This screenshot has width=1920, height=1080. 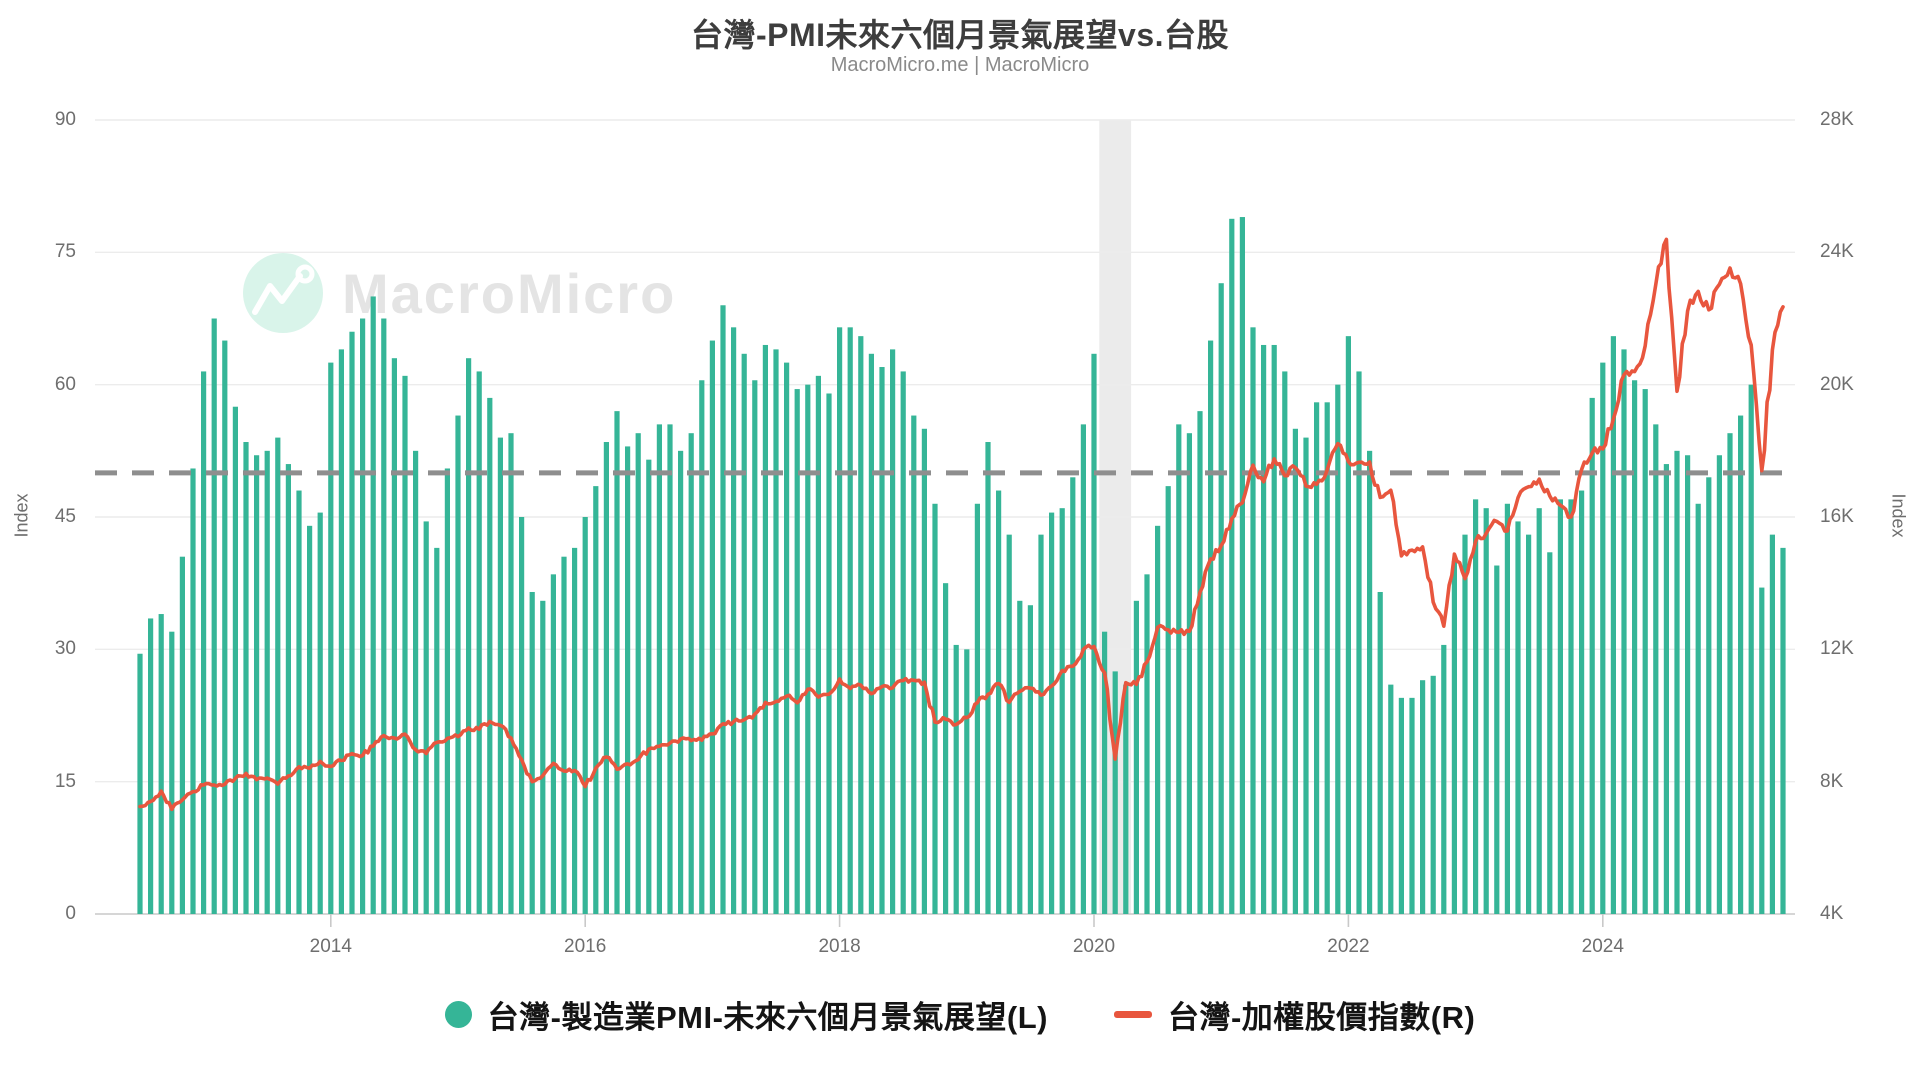 I want to click on left-axis-title: Index, so click(x=21, y=515).